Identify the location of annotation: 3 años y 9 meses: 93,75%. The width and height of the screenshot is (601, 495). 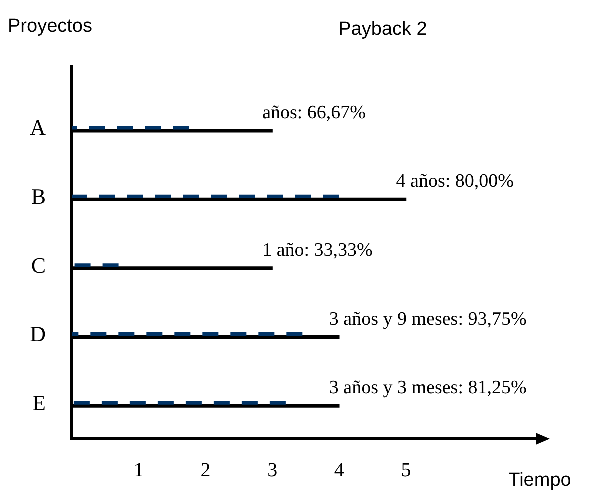
(428, 319).